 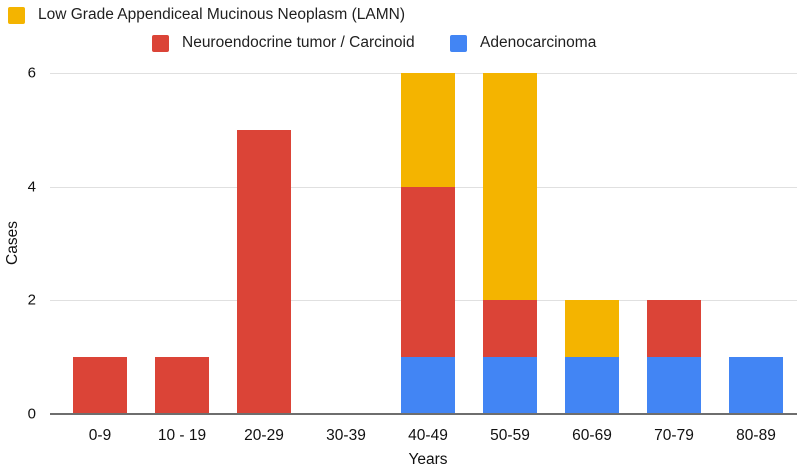 I want to click on y-tick-label-2: 2, so click(x=31, y=300).